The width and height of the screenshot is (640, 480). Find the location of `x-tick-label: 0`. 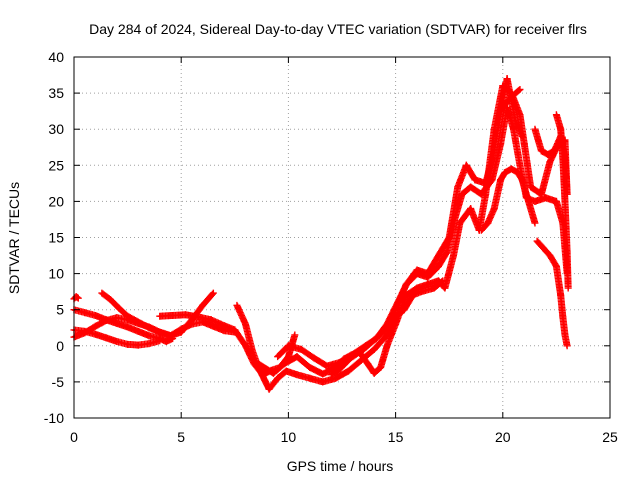

x-tick-label: 0 is located at coordinates (74, 437).